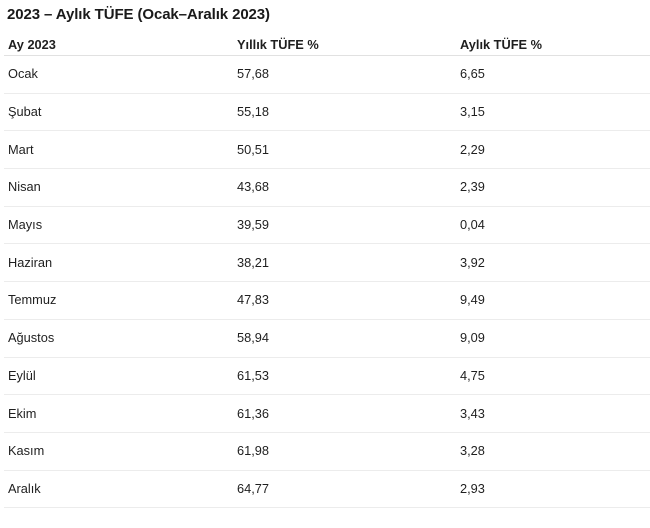 This screenshot has height=528, width=650. Describe the element at coordinates (344, 225) in the screenshot. I see `cell-annual: 39,59` at that location.